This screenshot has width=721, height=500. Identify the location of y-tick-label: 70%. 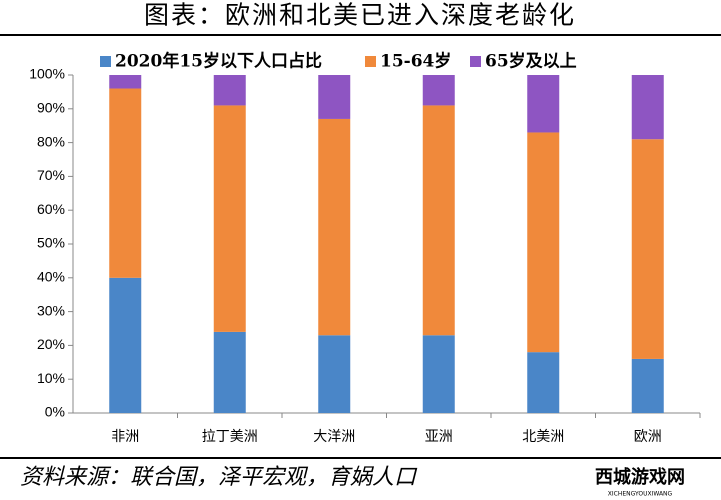
(51, 175).